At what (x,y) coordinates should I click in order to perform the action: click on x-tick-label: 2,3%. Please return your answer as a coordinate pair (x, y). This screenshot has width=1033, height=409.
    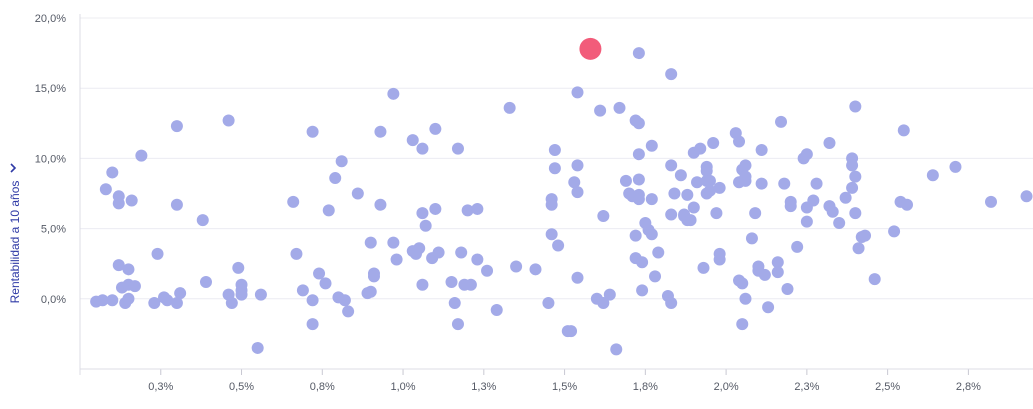
    Looking at the image, I should click on (806, 387).